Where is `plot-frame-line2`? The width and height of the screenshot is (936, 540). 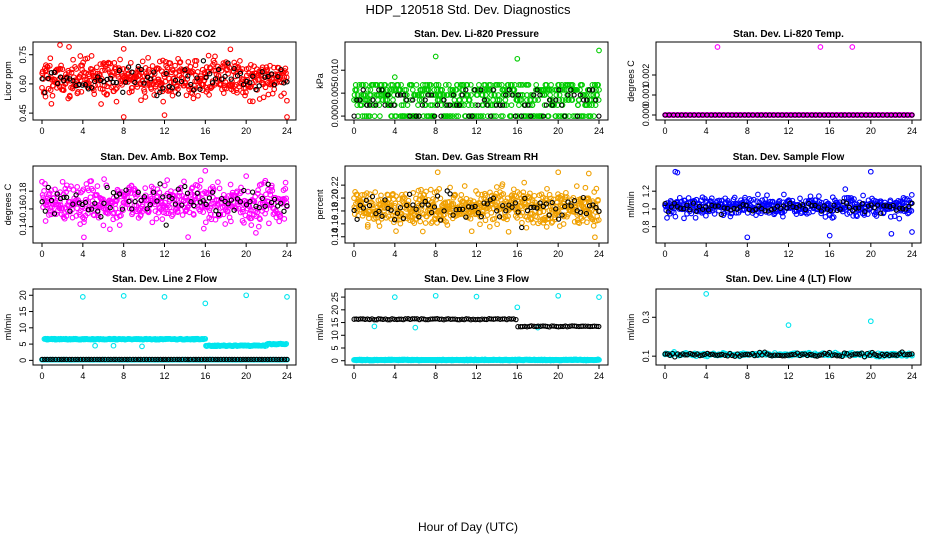 plot-frame-line2 is located at coordinates (164, 327).